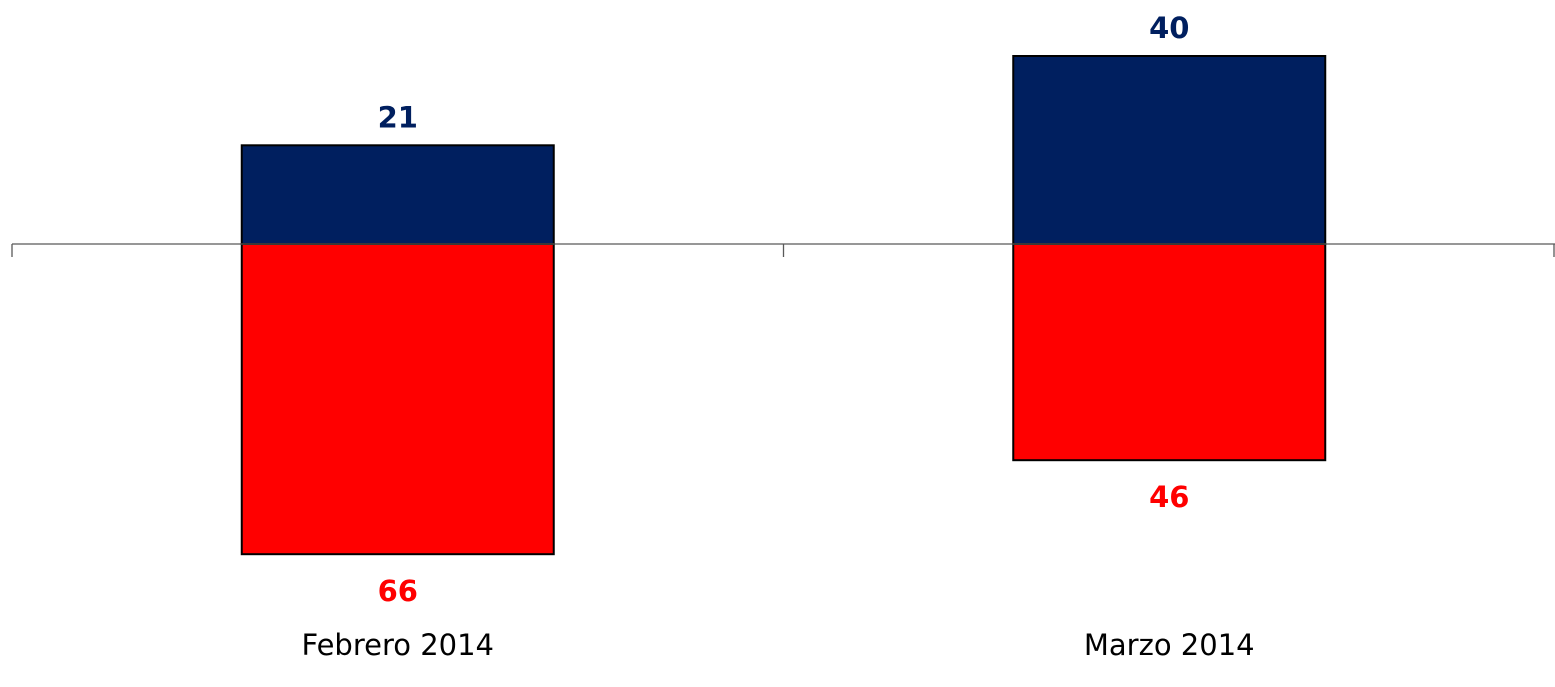 The image size is (1555, 687). I want to click on positive-value-label-1: 21, so click(398, 117).